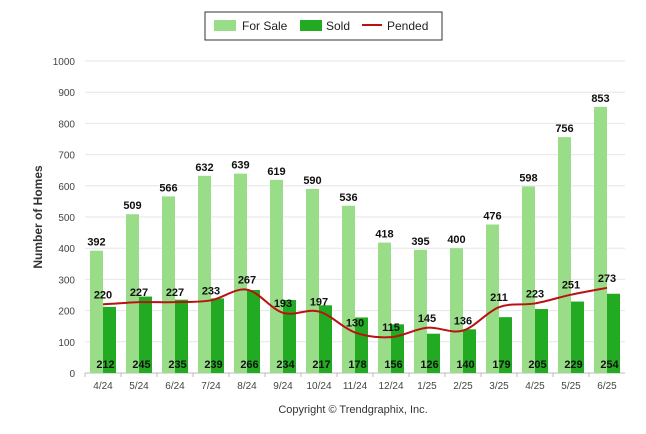  What do you see at coordinates (463, 322) in the screenshot?
I see `pended-value-2-25: 136` at bounding box center [463, 322].